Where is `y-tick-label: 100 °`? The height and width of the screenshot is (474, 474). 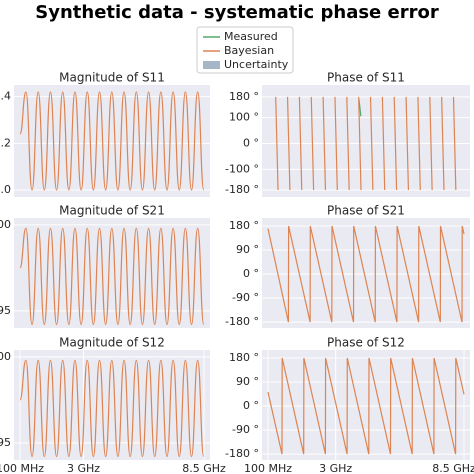
y-tick-label: 100 ° is located at coordinates (244, 117).